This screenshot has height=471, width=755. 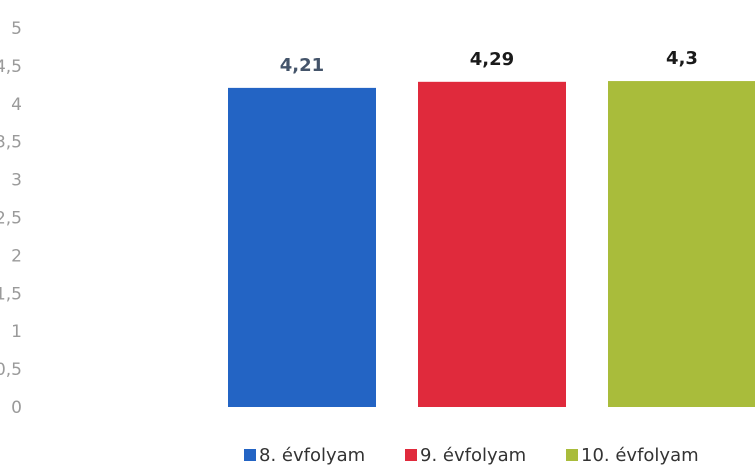 What do you see at coordinates (16, 256) in the screenshot?
I see `y-tick-label: 2` at bounding box center [16, 256].